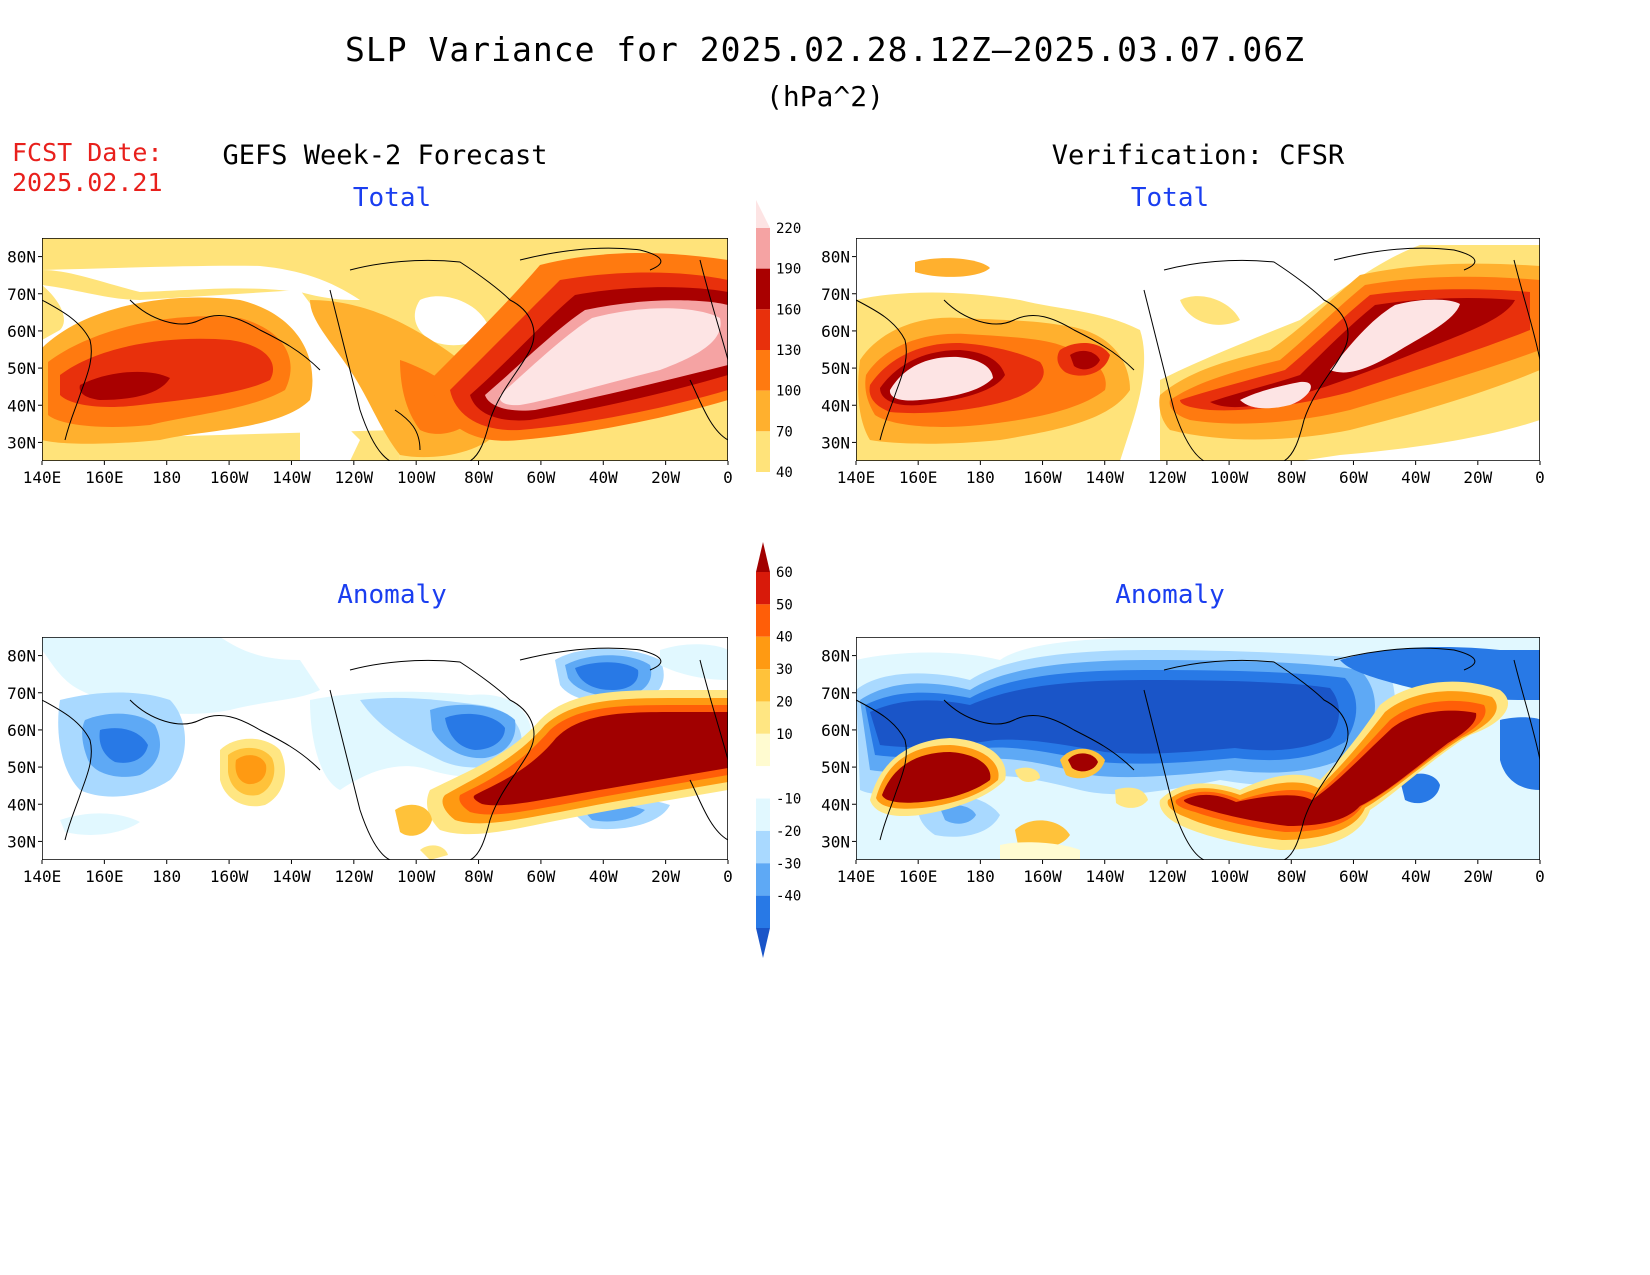 The height and width of the screenshot is (1275, 1650). What do you see at coordinates (21, 257) in the screenshot?
I see `forecast-total-lat-label: 80N` at bounding box center [21, 257].